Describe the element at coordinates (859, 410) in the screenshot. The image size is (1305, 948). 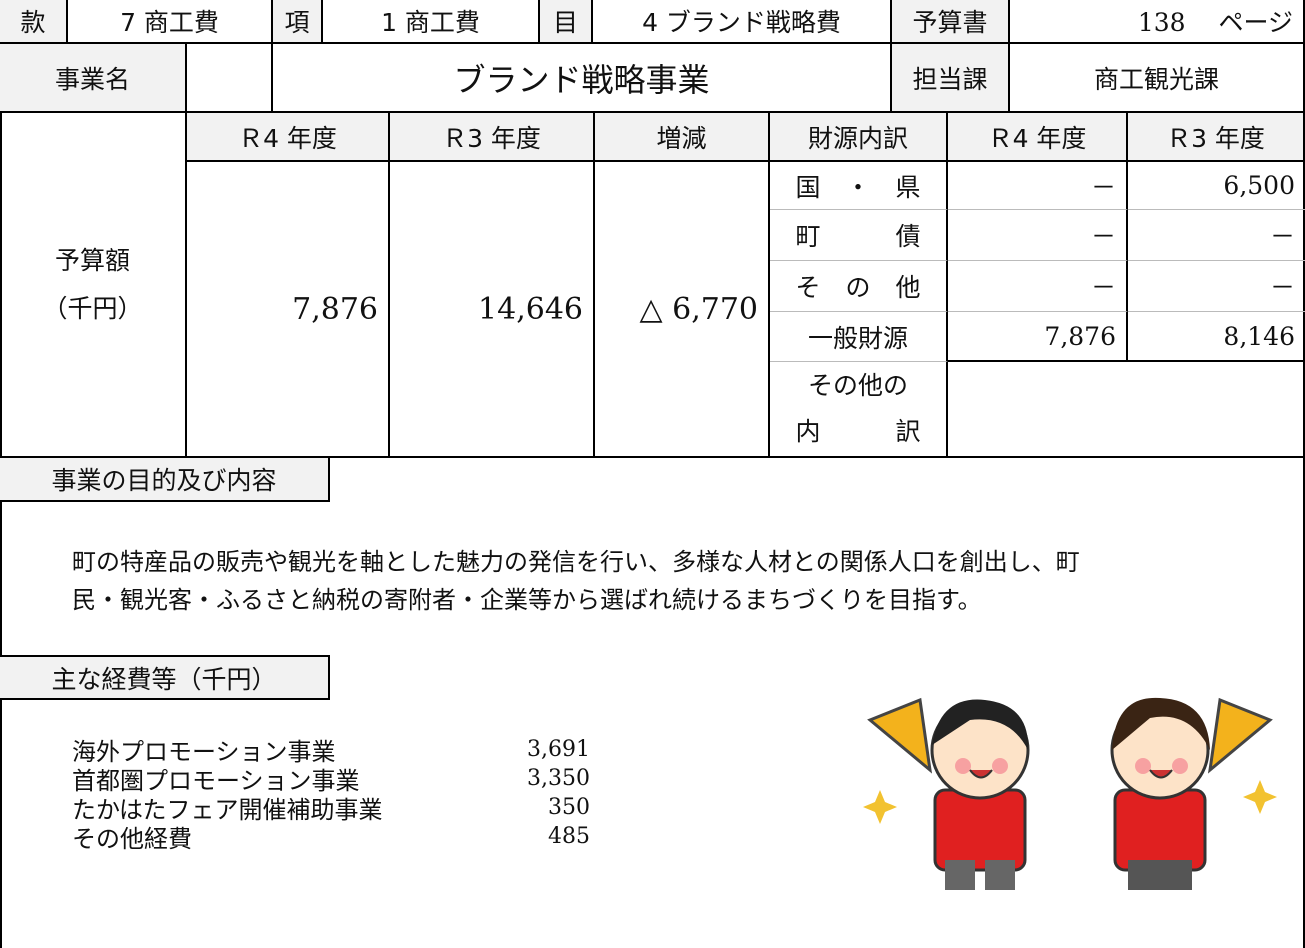
I see `source-name: その他の内 訳` at that location.